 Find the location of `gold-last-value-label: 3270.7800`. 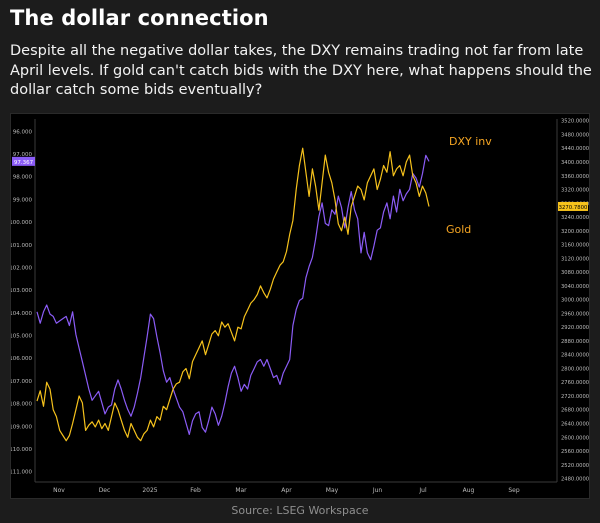

gold-last-value-label: 3270.7800 is located at coordinates (573, 208).